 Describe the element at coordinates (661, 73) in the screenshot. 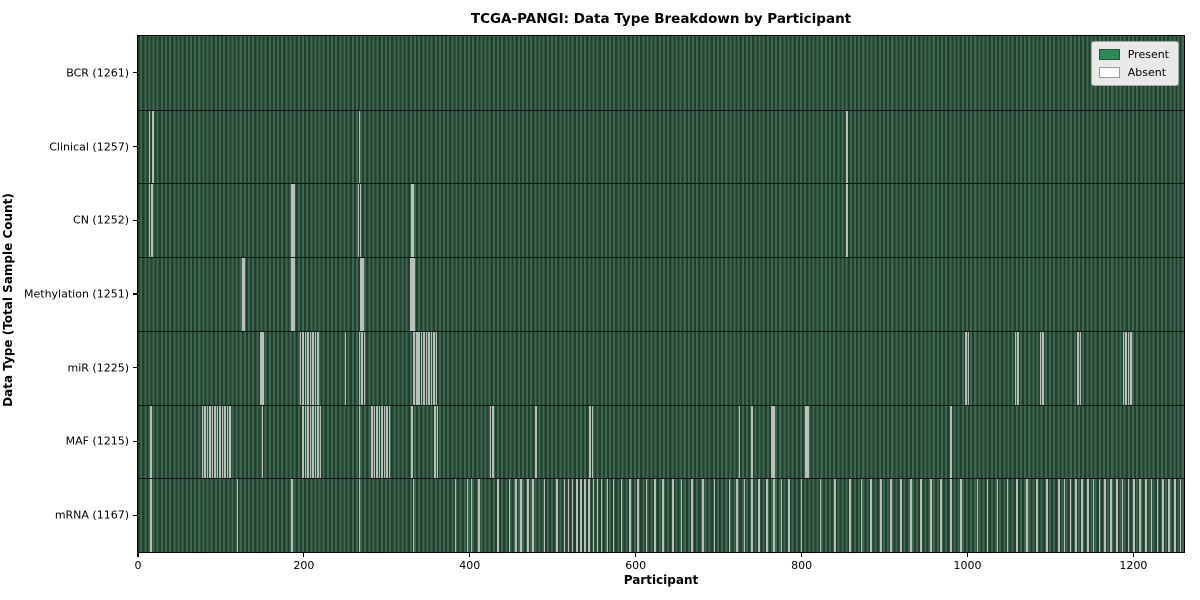

I see `row-BCR` at that location.